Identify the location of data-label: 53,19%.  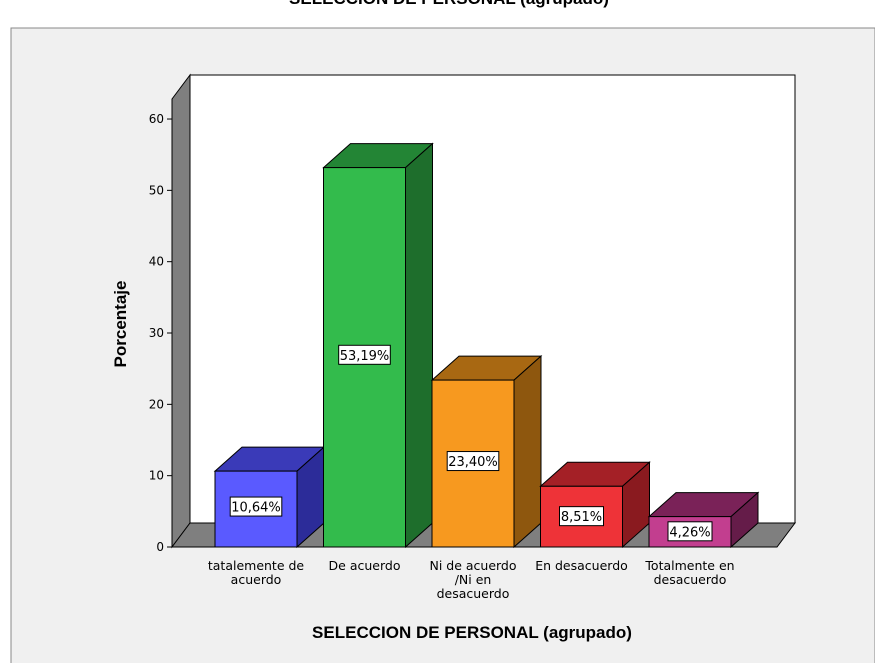
(365, 356).